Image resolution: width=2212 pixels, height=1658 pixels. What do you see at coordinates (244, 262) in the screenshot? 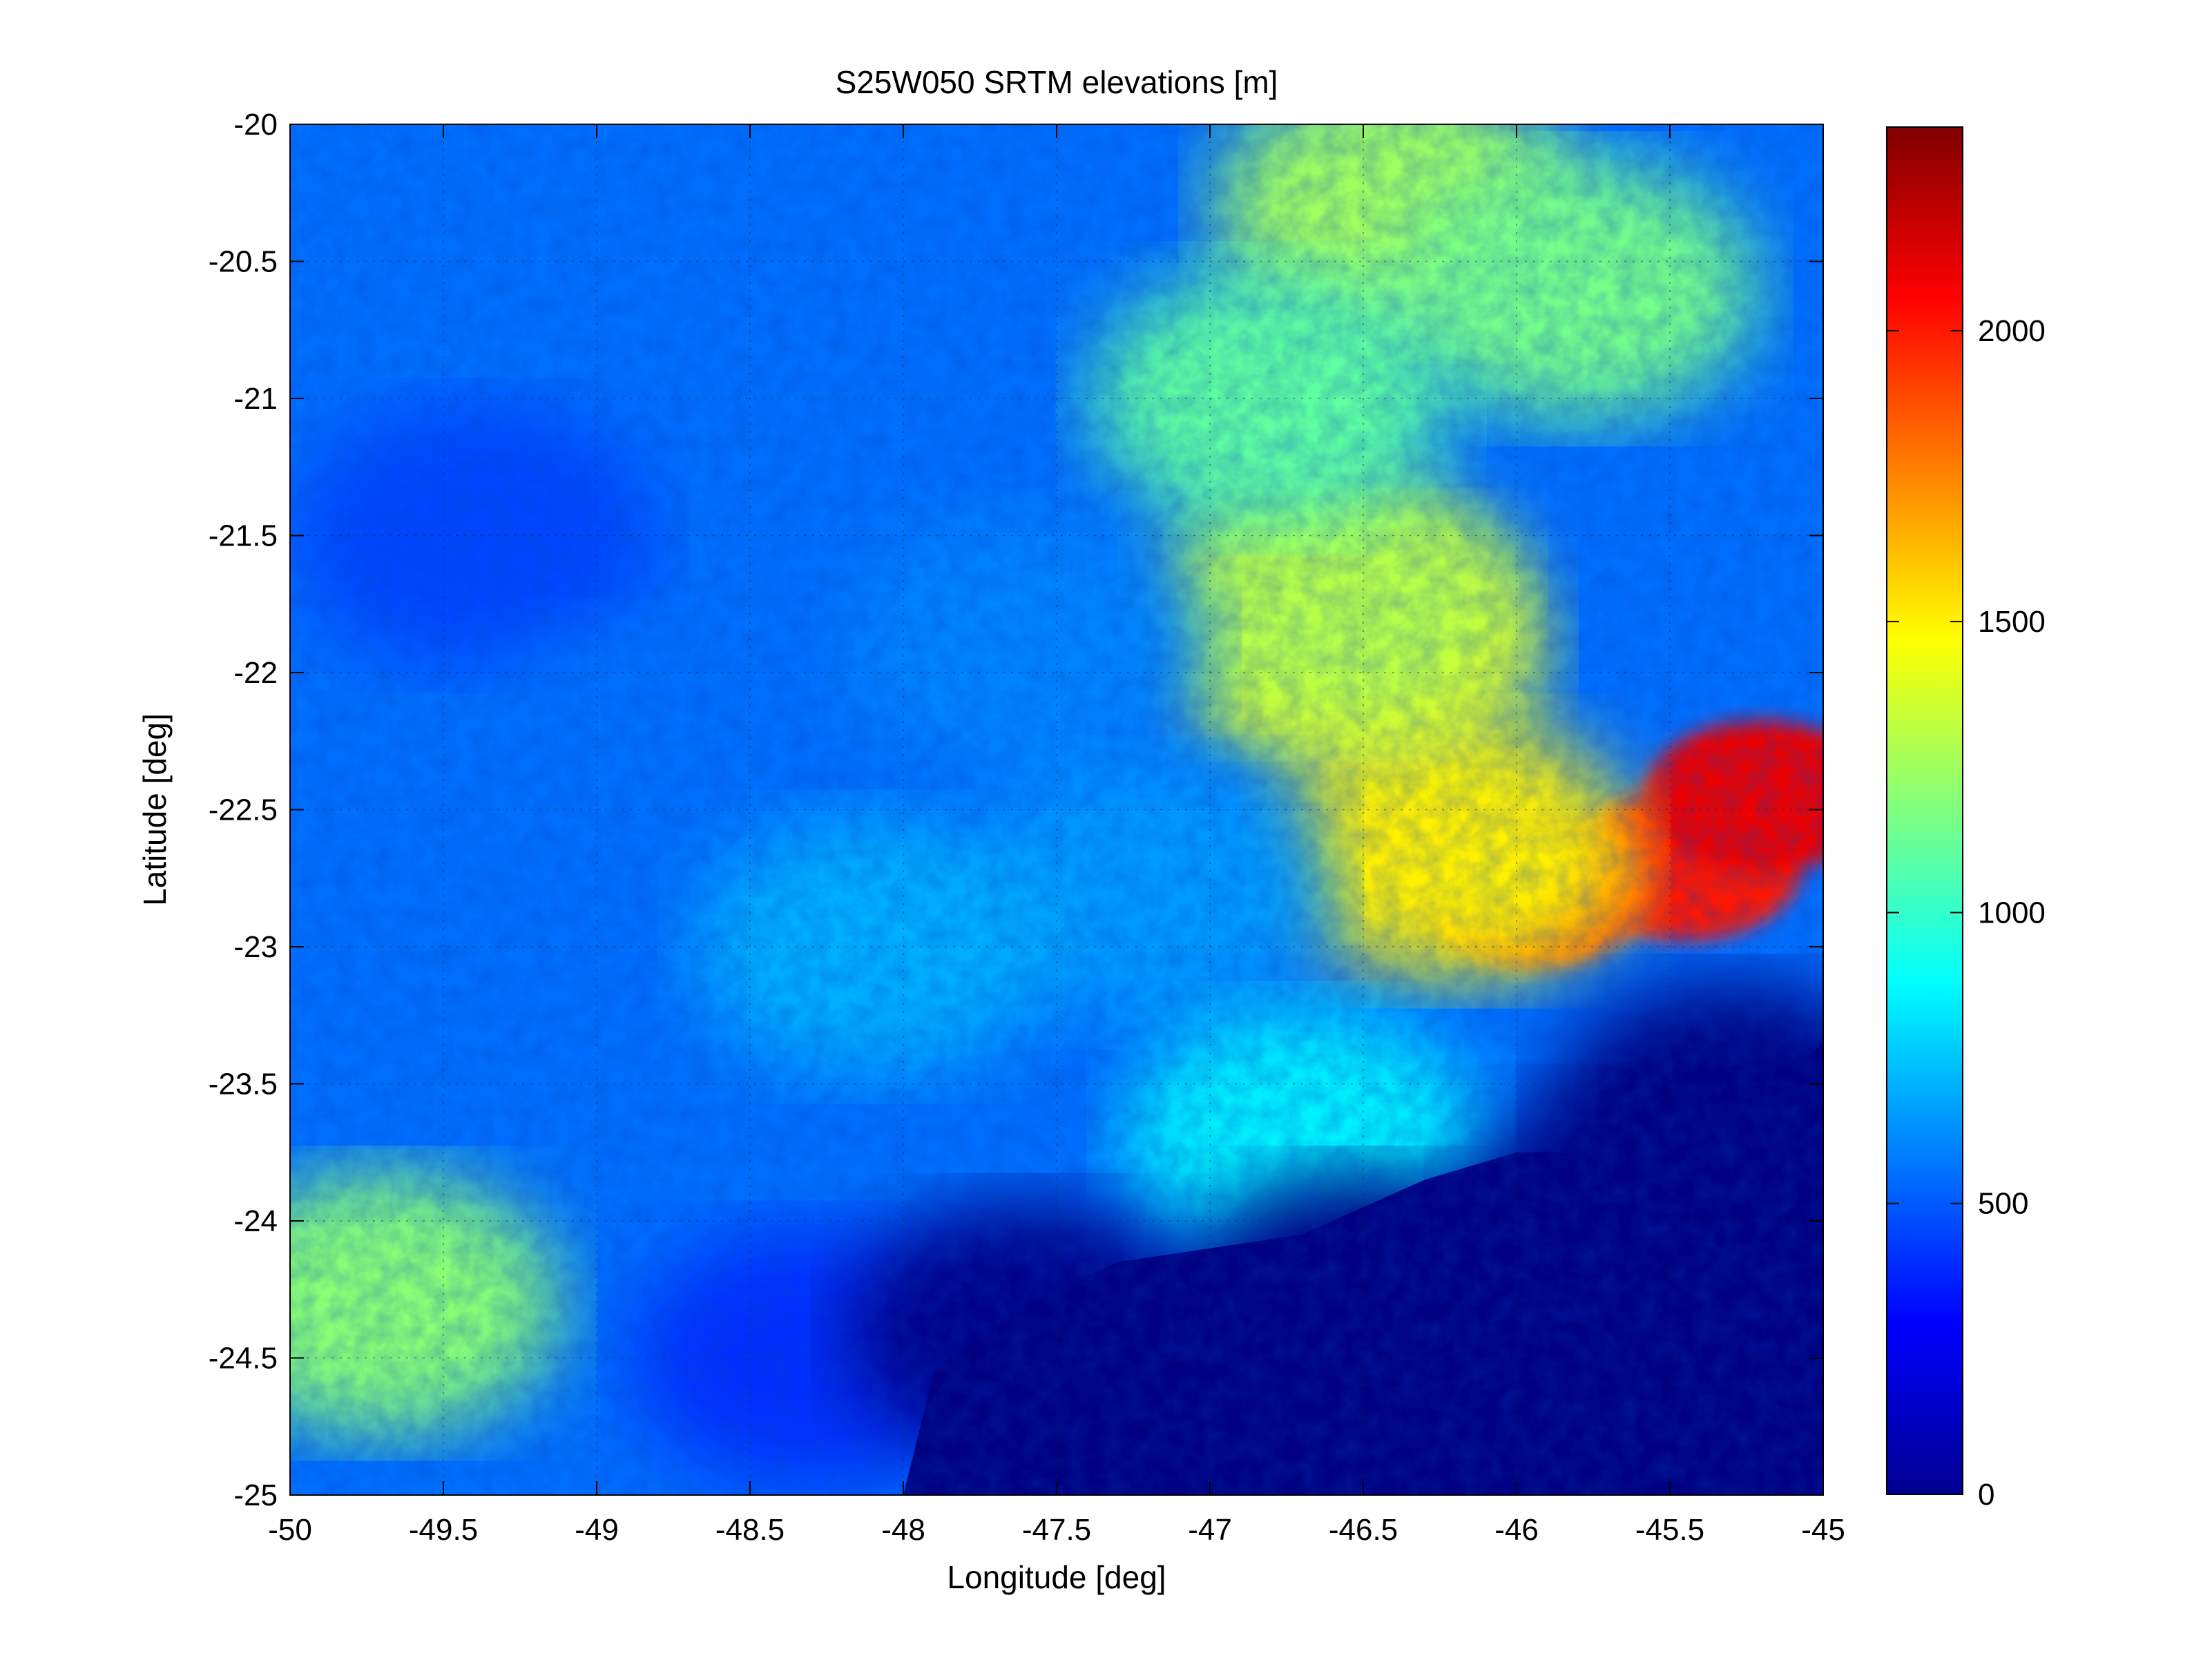
I see `y-tick-label: -20.5` at bounding box center [244, 262].